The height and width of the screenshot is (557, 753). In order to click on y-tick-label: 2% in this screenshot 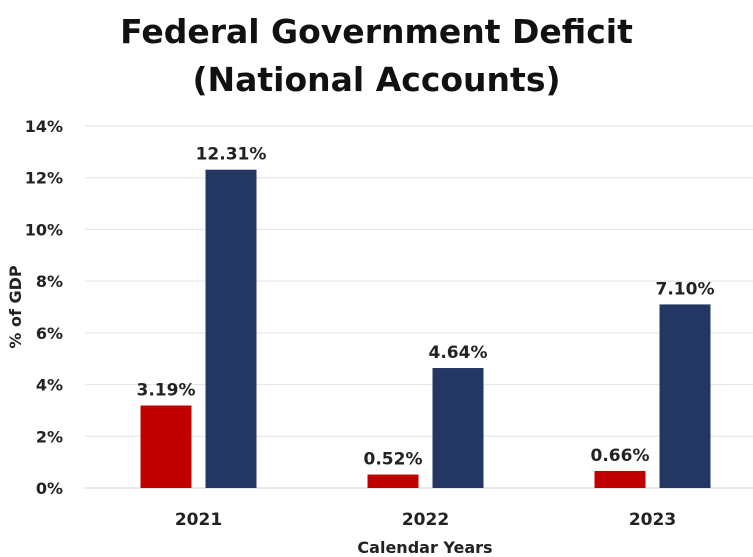, I will do `click(49, 436)`.